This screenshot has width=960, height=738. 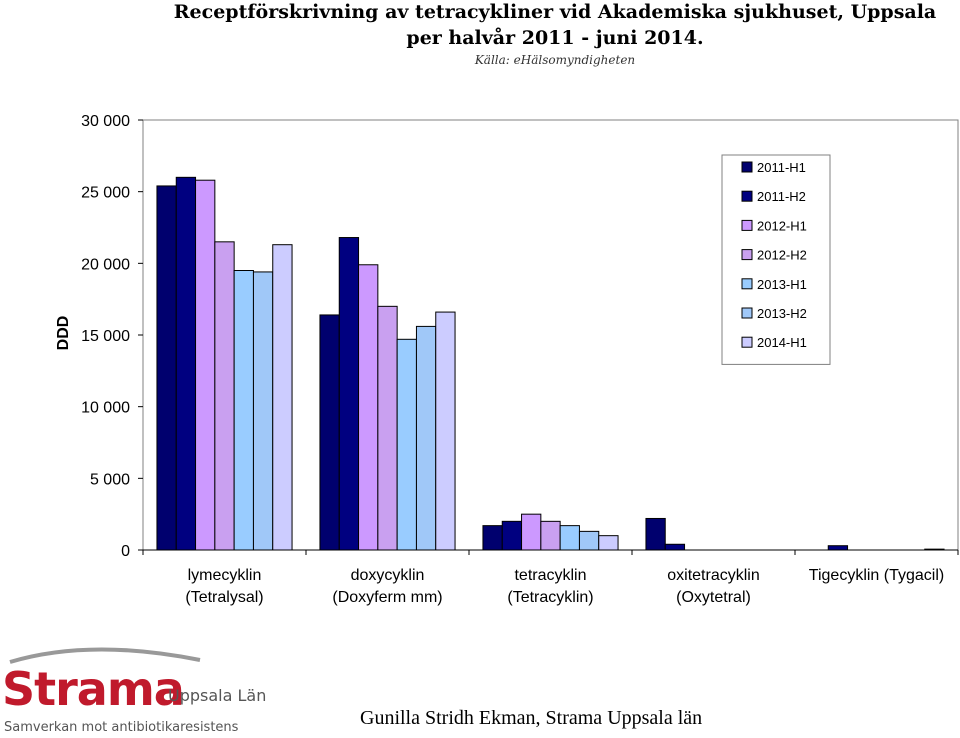 What do you see at coordinates (550, 597) in the screenshot?
I see `x-category-label: (Tetracyklin)` at bounding box center [550, 597].